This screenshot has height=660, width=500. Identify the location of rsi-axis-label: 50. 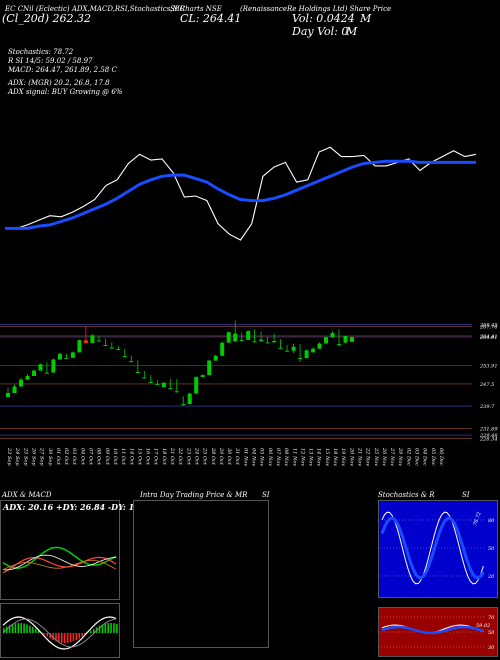
(491, 633).